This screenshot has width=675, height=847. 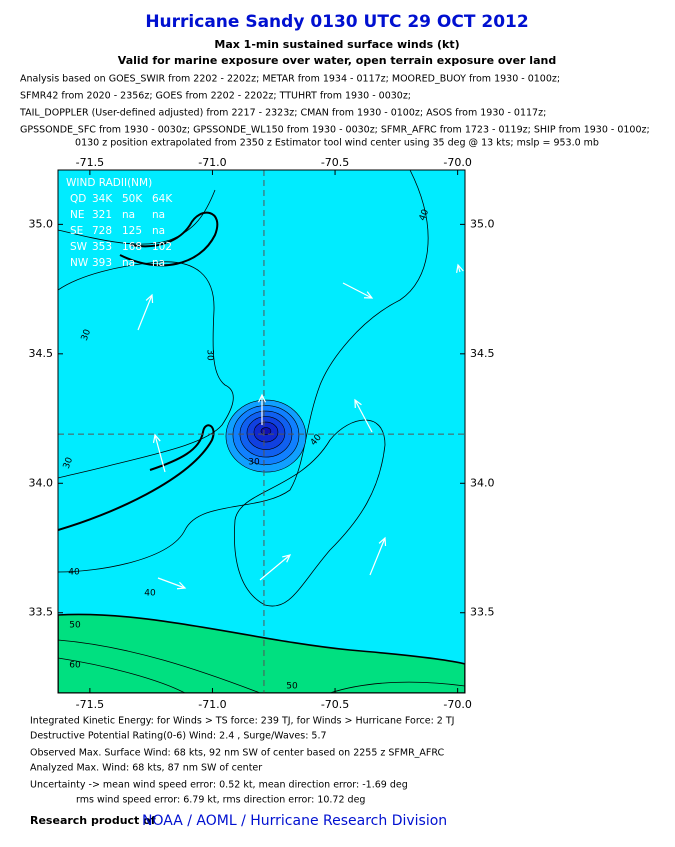 I want to click on radii-cell: 728, so click(x=102, y=231).